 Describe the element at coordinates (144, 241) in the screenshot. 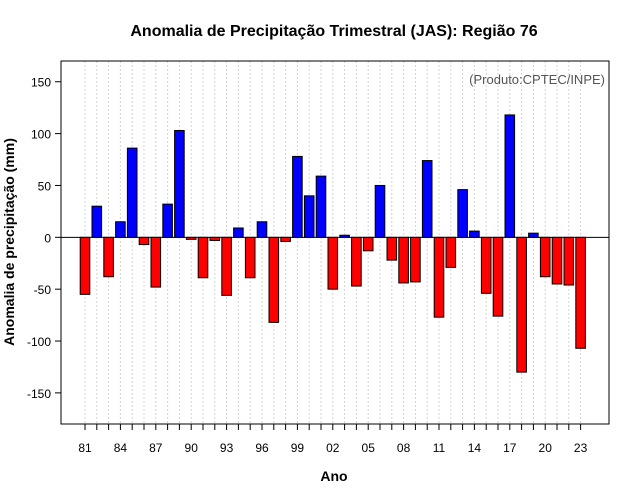

I see `bar-1986` at that location.